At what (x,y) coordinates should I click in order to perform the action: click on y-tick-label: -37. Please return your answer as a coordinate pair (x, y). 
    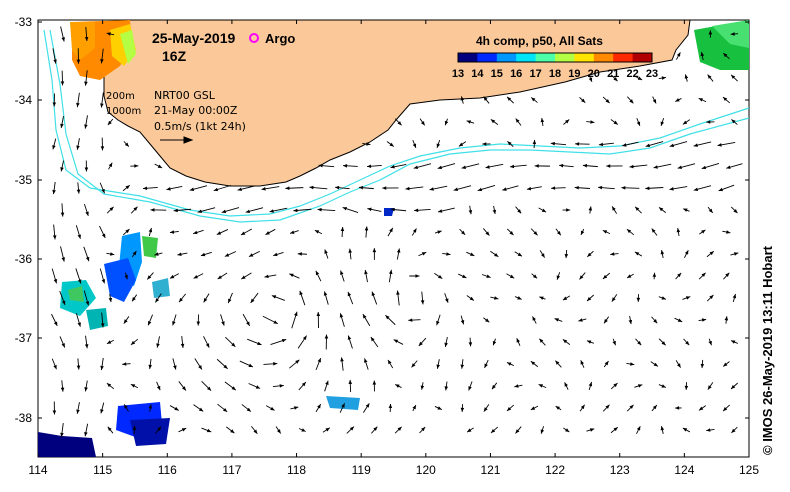
    Looking at the image, I should click on (24, 338).